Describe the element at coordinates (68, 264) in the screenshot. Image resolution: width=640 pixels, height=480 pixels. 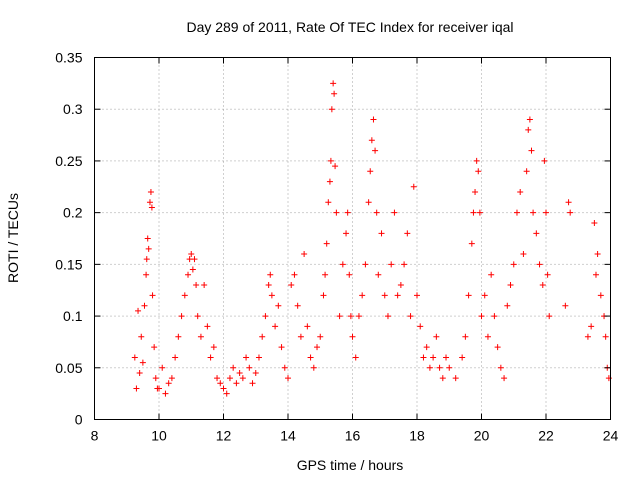
I see `y-tick-label: 0.15` at that location.